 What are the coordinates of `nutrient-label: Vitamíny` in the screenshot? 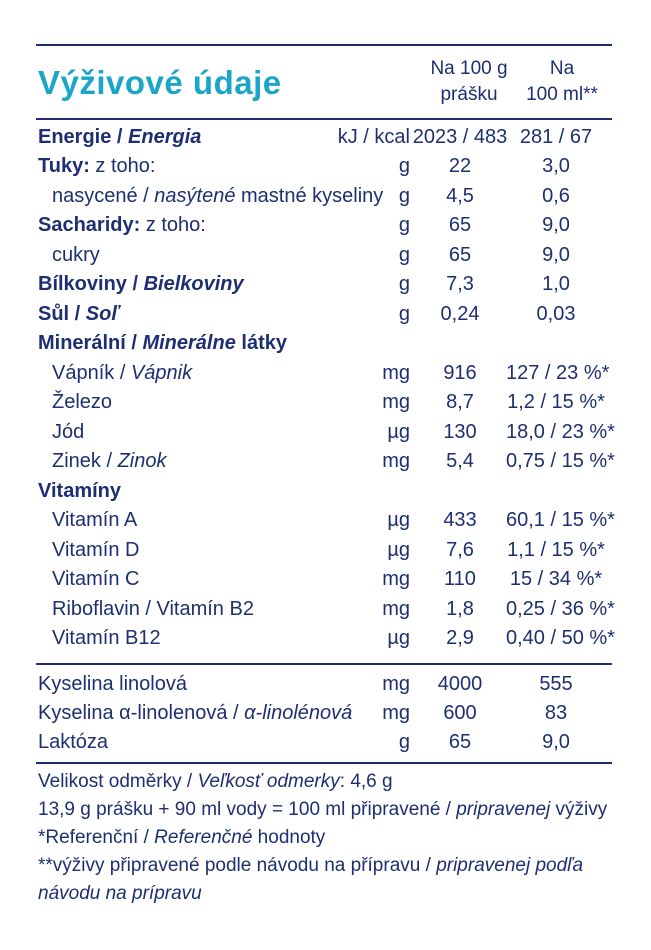 It's located at (79, 491).